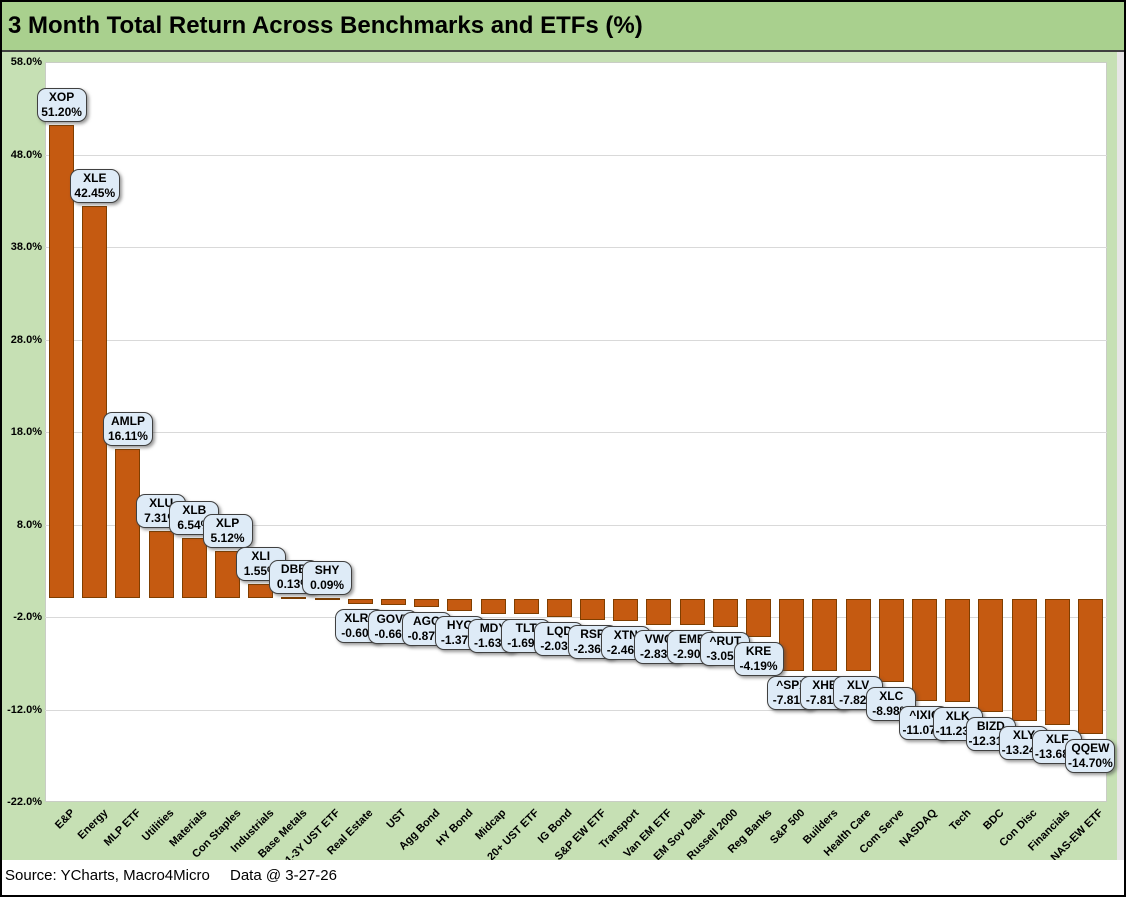  What do you see at coordinates (725, 612) in the screenshot?
I see `bar-rut` at bounding box center [725, 612].